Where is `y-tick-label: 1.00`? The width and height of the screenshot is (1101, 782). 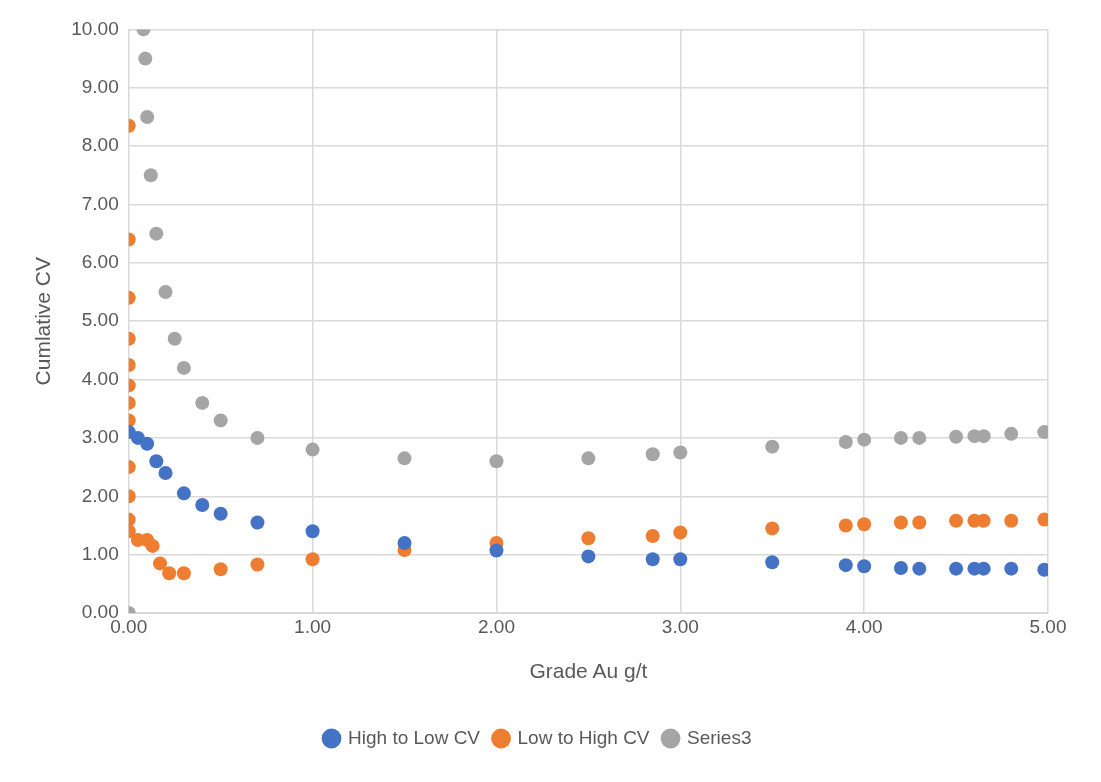 y-tick-label: 1.00 is located at coordinates (100, 553).